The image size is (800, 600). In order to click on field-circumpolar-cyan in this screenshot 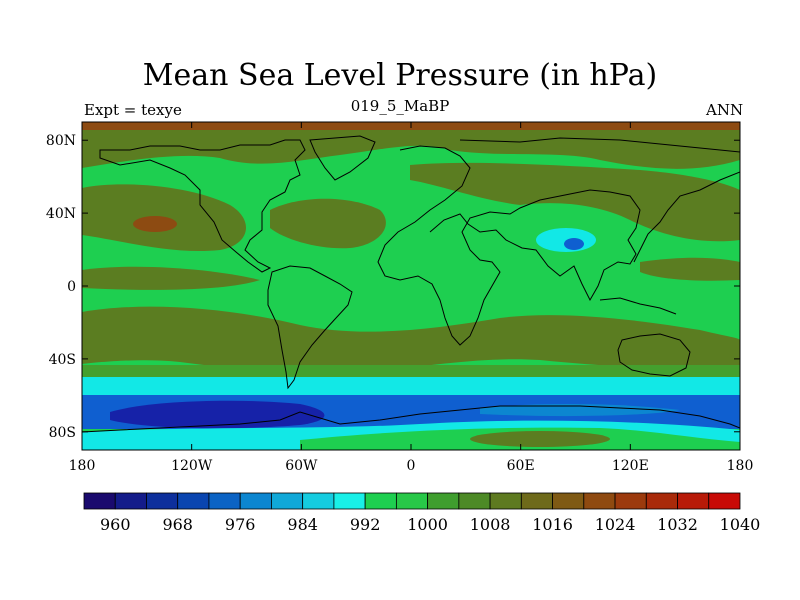, I will do `click(411, 386)`.